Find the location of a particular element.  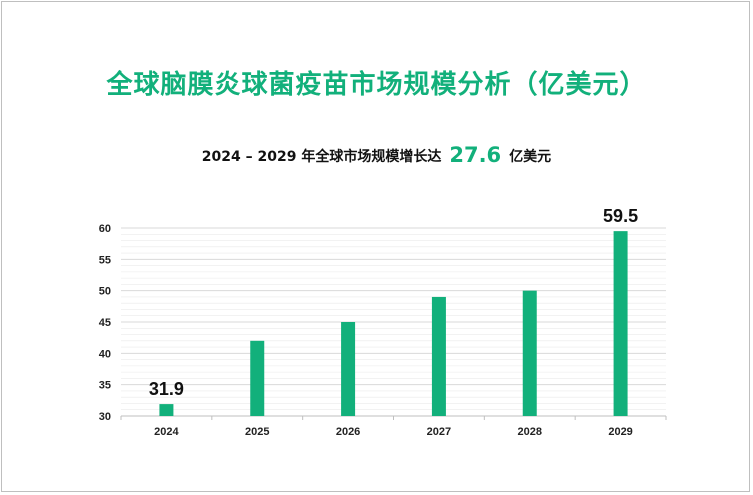

bar-2026 is located at coordinates (348, 369).